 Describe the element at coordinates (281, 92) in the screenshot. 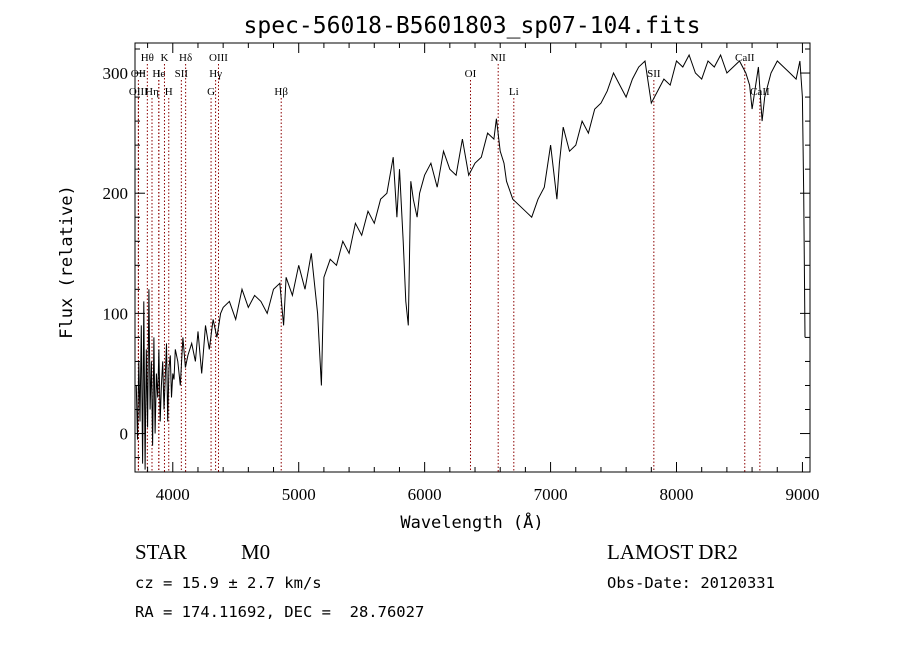

I see `line-label: Hβ` at that location.